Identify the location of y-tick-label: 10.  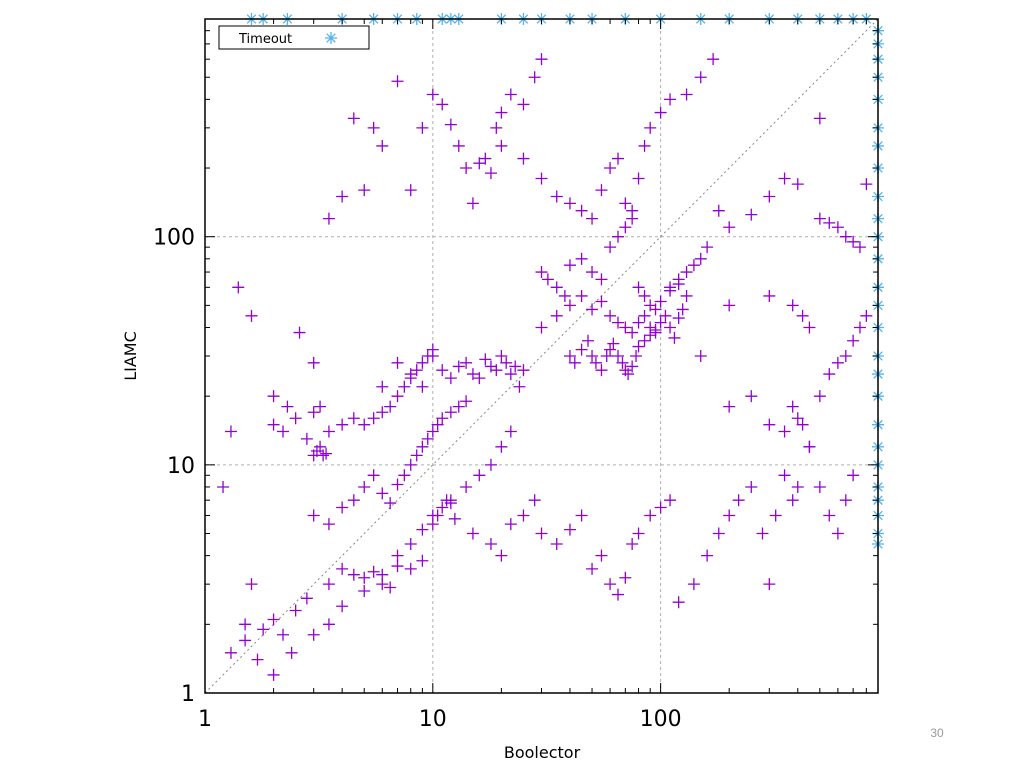
(181, 466).